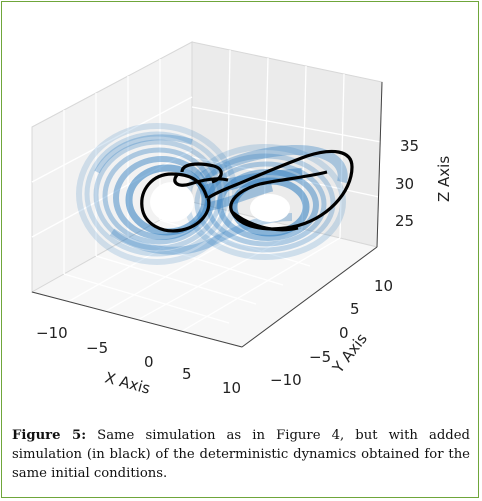 This screenshot has width=482, height=501. I want to click on attractor-holes, so click(220, 202).